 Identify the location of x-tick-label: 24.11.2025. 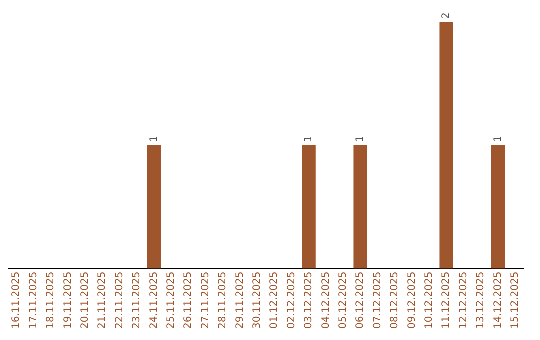
(154, 301).